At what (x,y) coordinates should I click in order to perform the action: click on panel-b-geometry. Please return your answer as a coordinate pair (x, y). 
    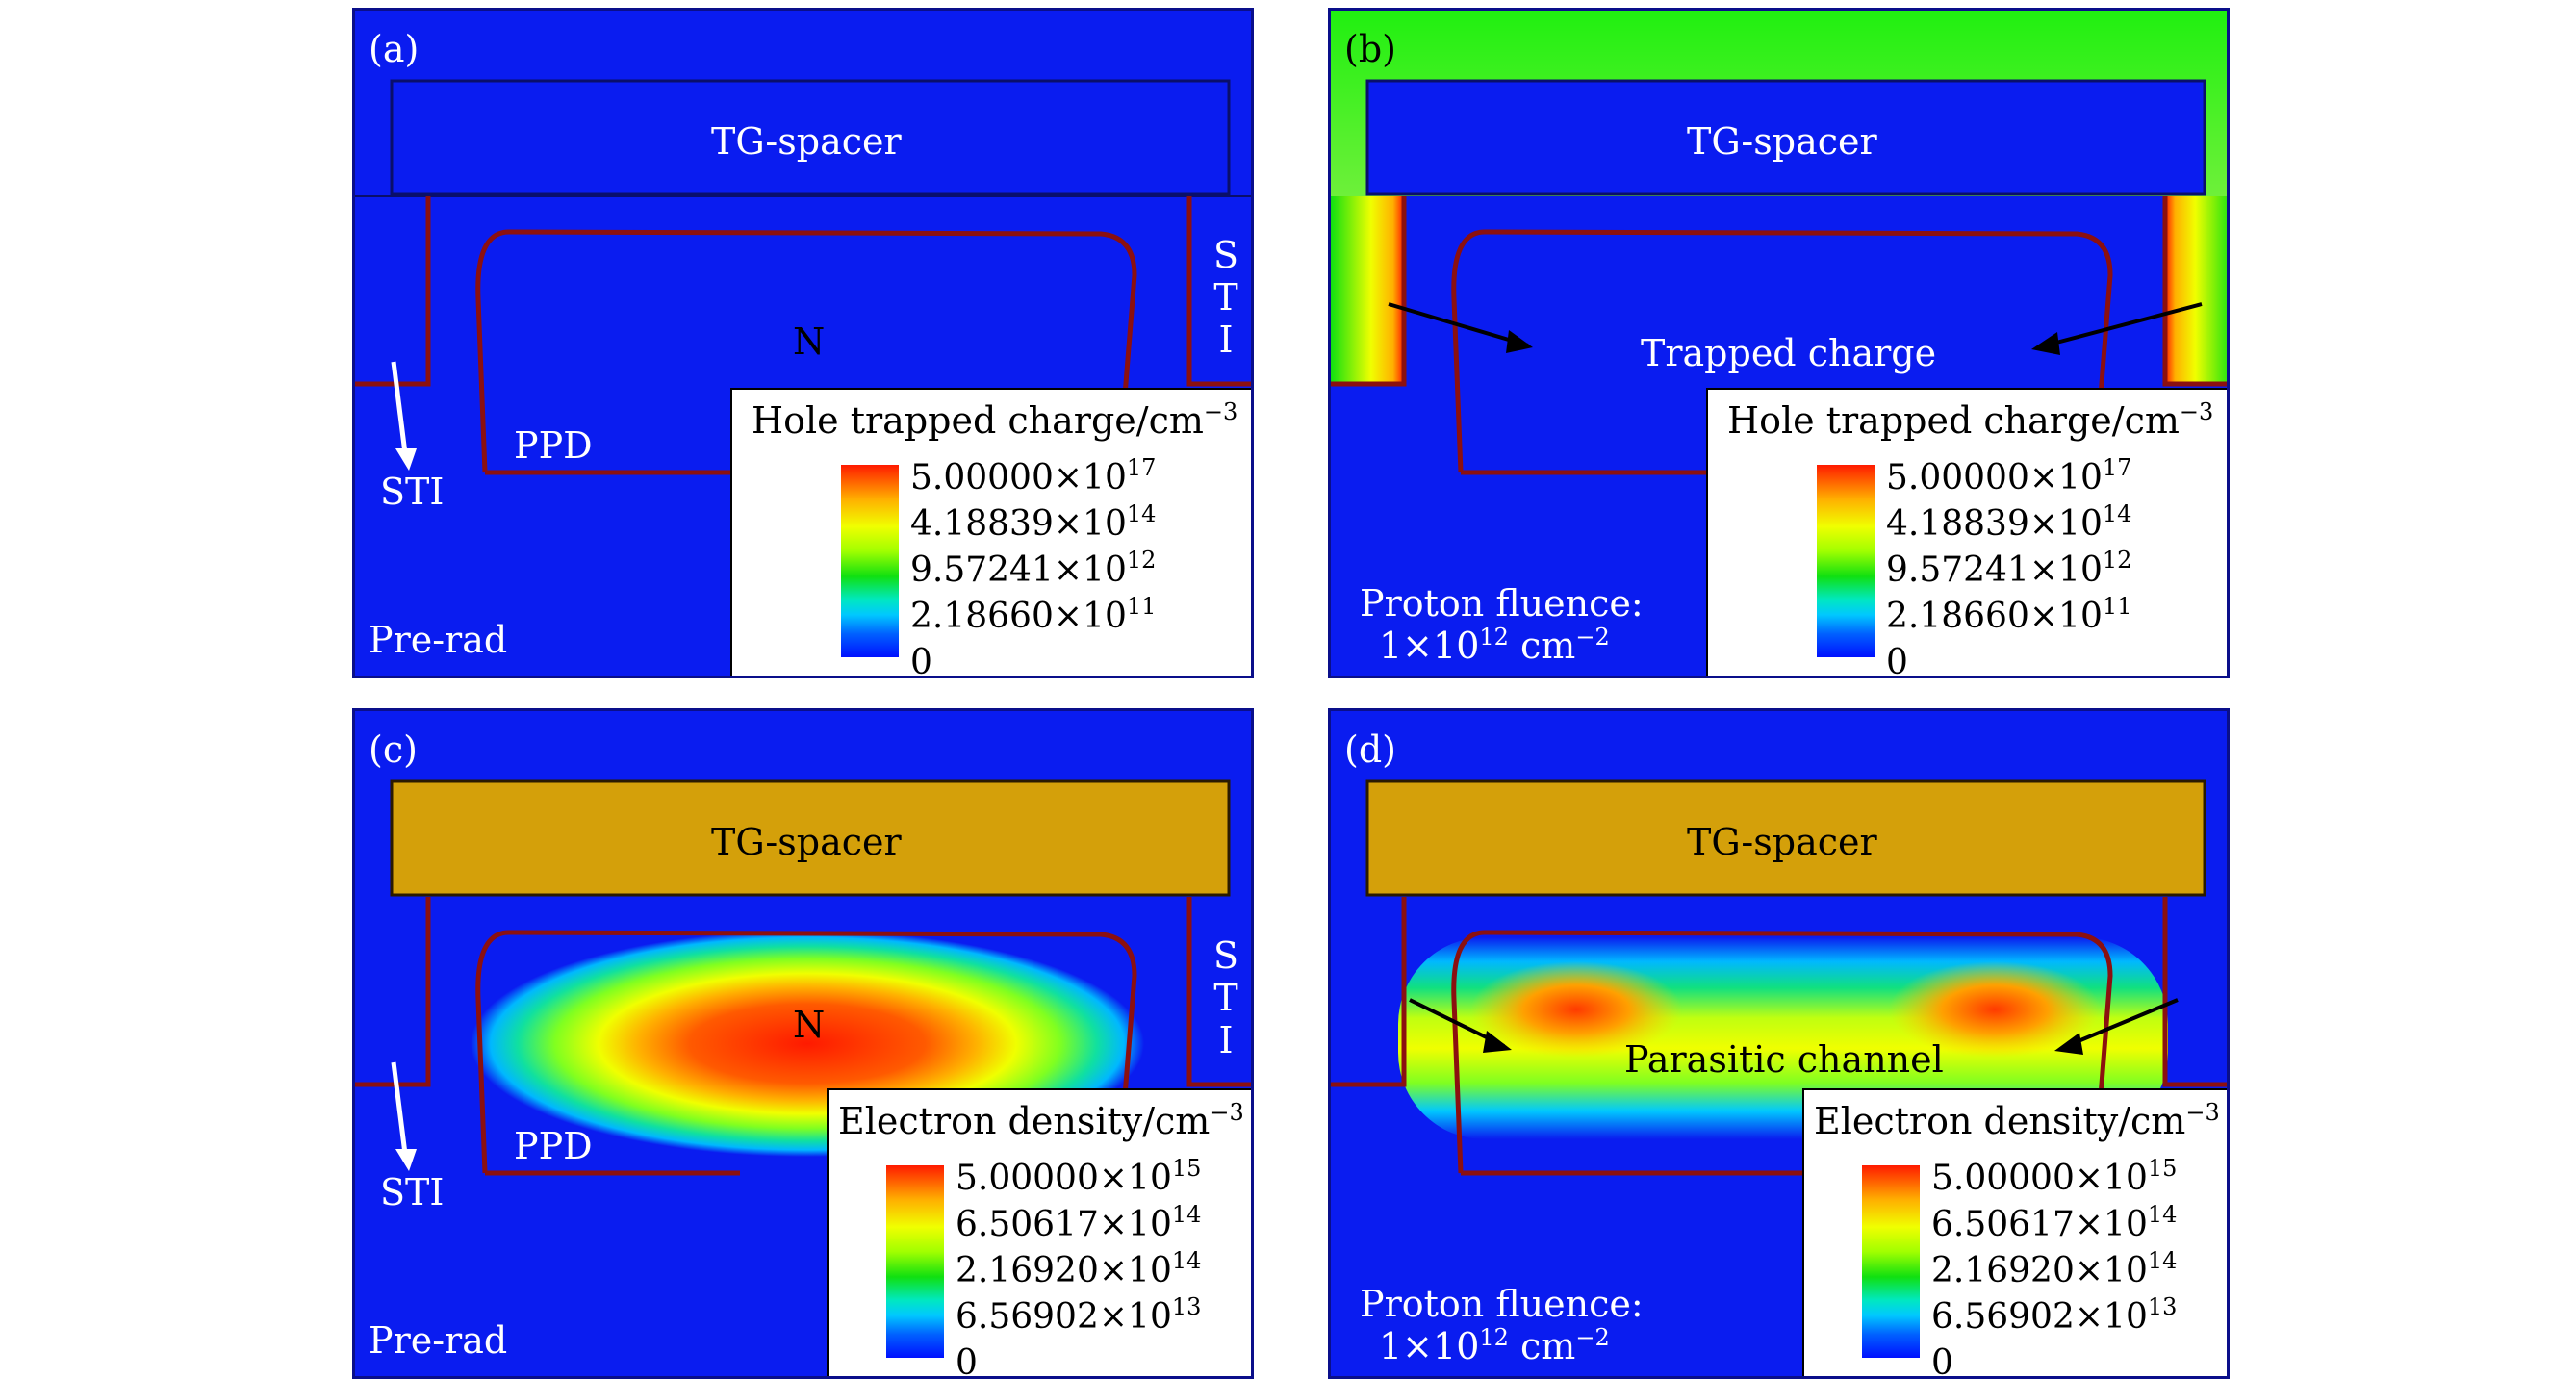
    Looking at the image, I should click on (1779, 243).